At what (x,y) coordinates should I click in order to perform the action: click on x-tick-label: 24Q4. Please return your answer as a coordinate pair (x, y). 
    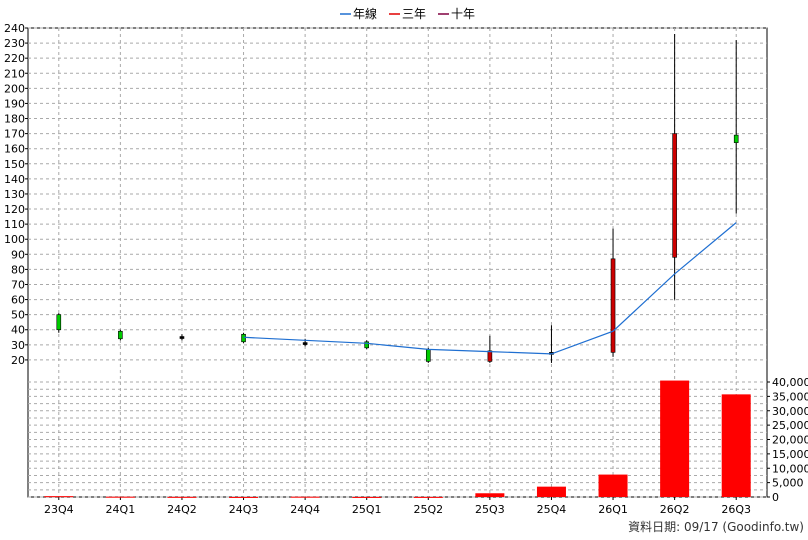
    Looking at the image, I should click on (305, 509).